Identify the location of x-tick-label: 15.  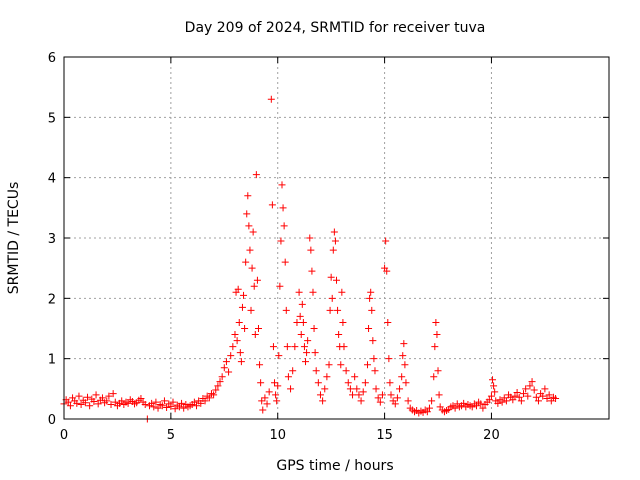
(384, 435).